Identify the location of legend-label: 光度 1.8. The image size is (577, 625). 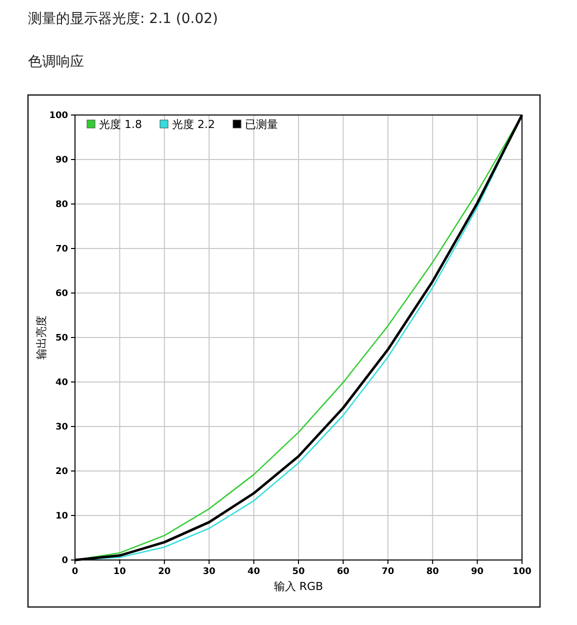
(120, 124).